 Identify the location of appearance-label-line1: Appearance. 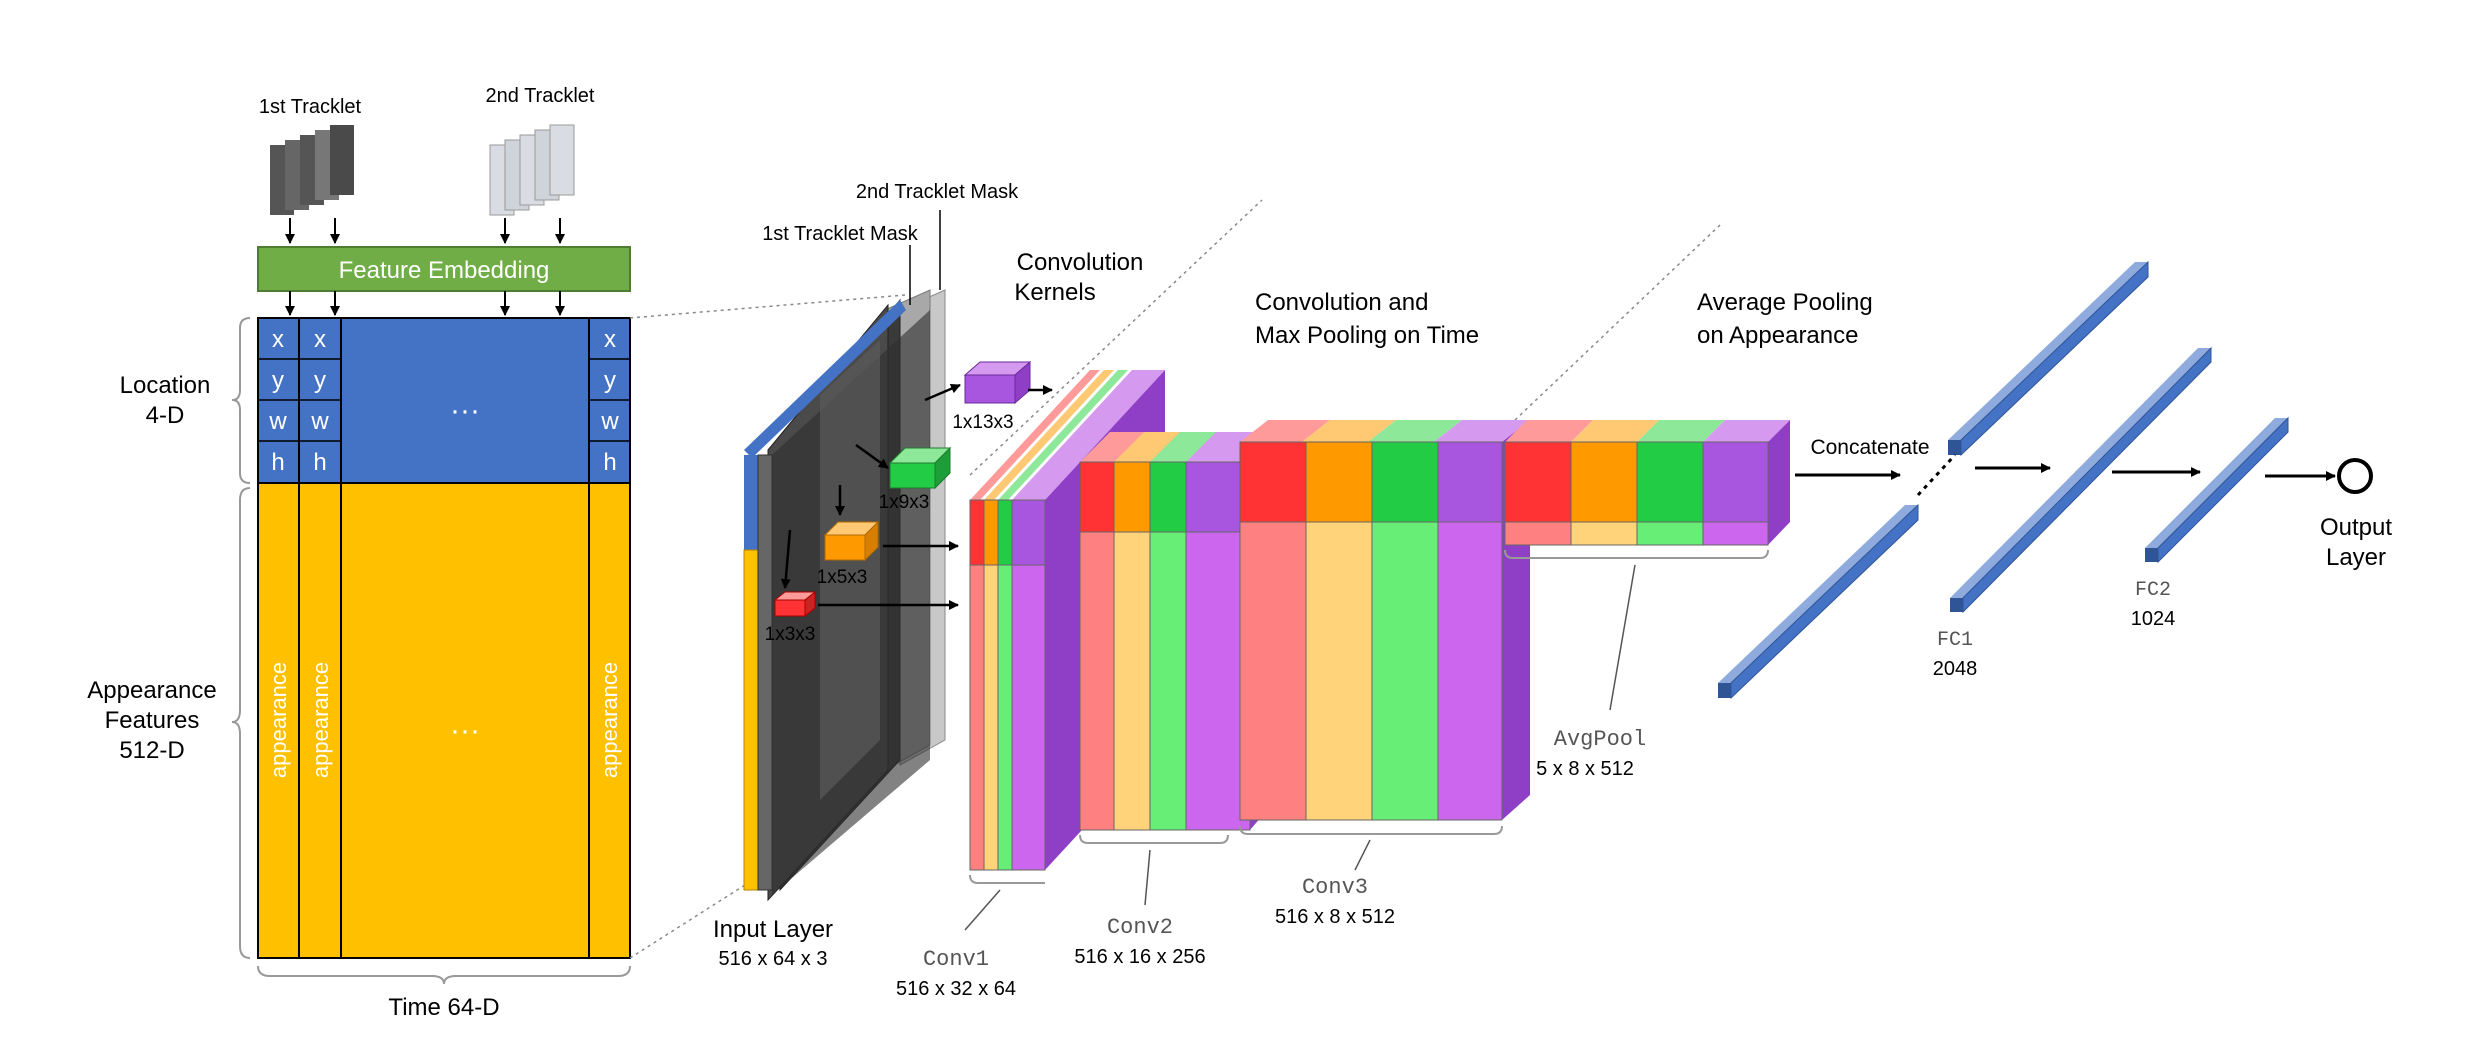
(151, 690).